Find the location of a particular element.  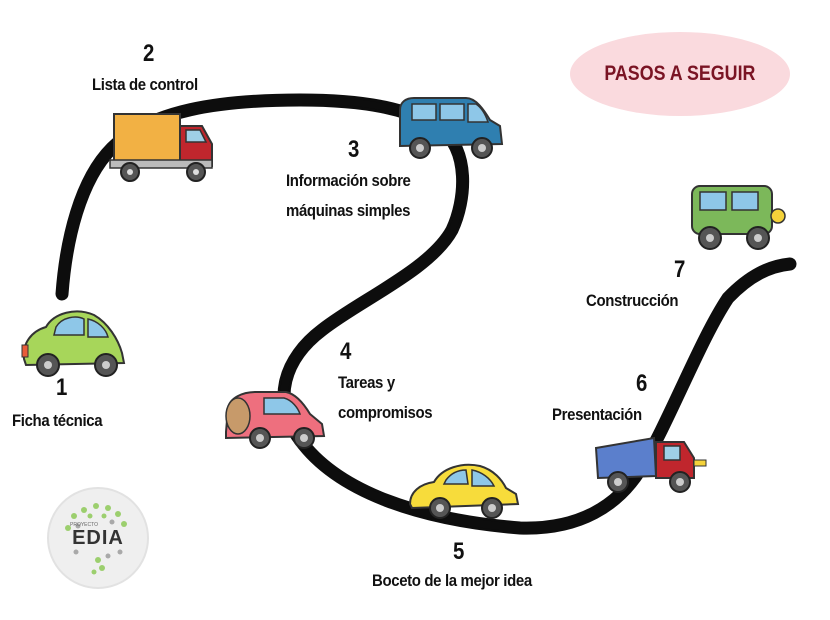

step-4-label: Tareas y compromisos is located at coordinates (385, 398).